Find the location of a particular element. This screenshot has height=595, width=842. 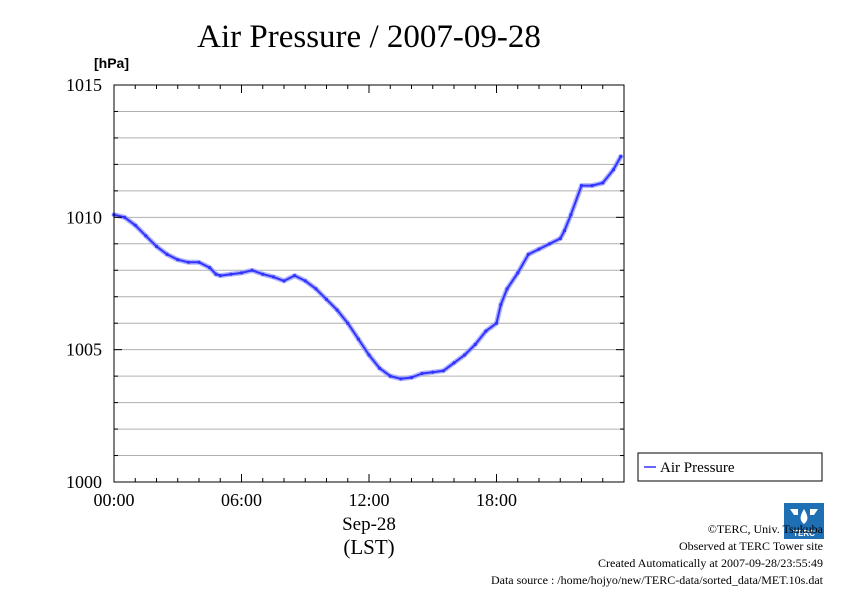

legend: Air Pressure is located at coordinates (730, 467).